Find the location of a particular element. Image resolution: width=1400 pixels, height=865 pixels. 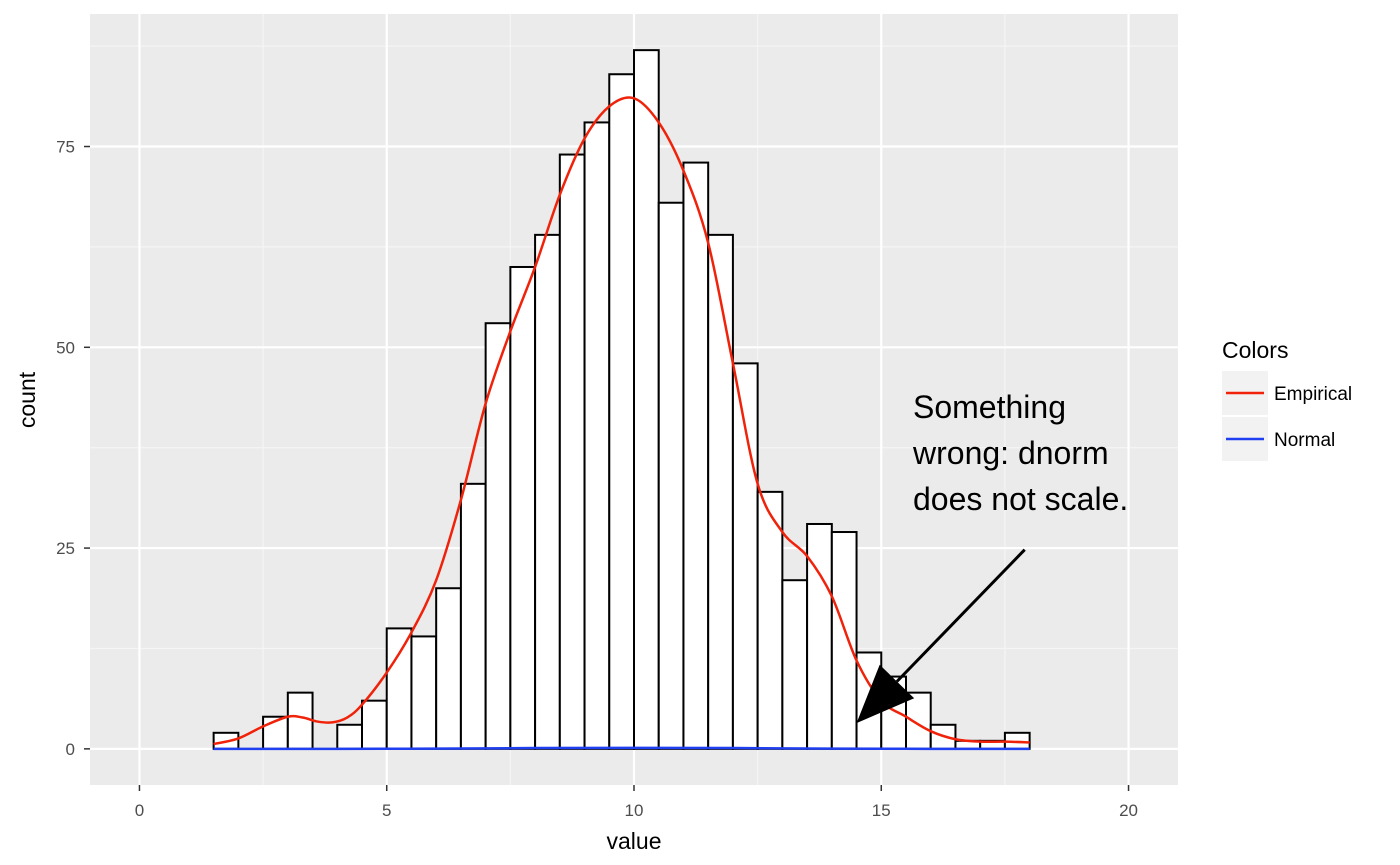

y-tick-label-0: 0 is located at coordinates (70, 749).